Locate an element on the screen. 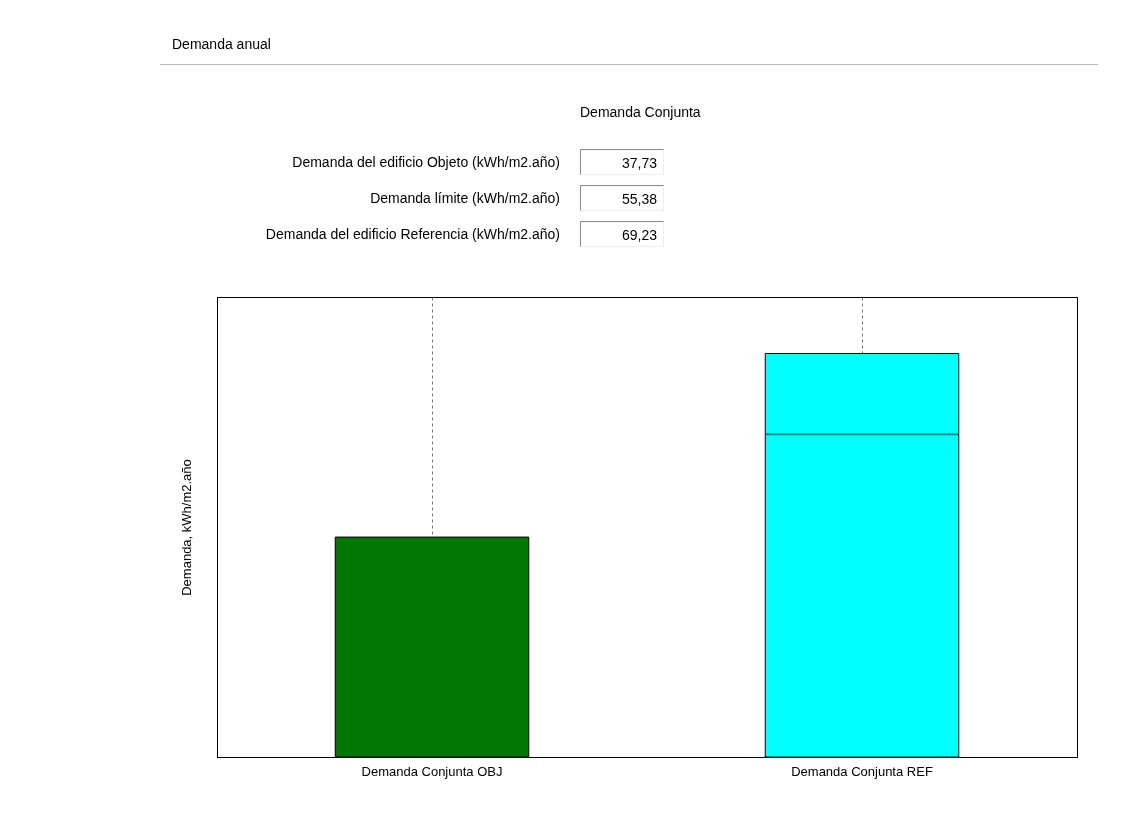 The height and width of the screenshot is (840, 1126). x-tick-label: Demanda Conjunta OBJ is located at coordinates (432, 771).